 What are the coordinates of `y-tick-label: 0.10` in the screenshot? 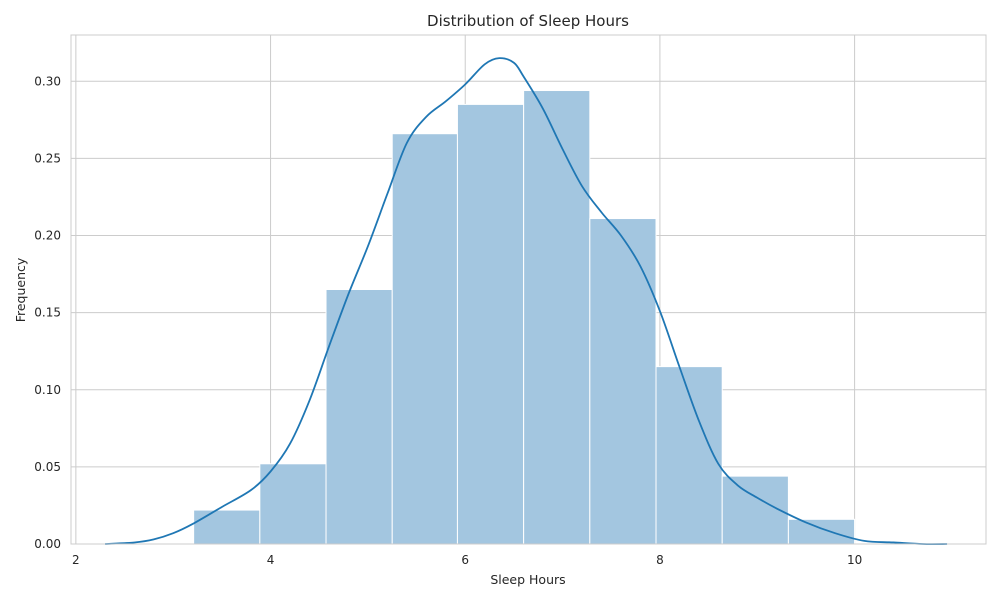 It's located at (47, 390).